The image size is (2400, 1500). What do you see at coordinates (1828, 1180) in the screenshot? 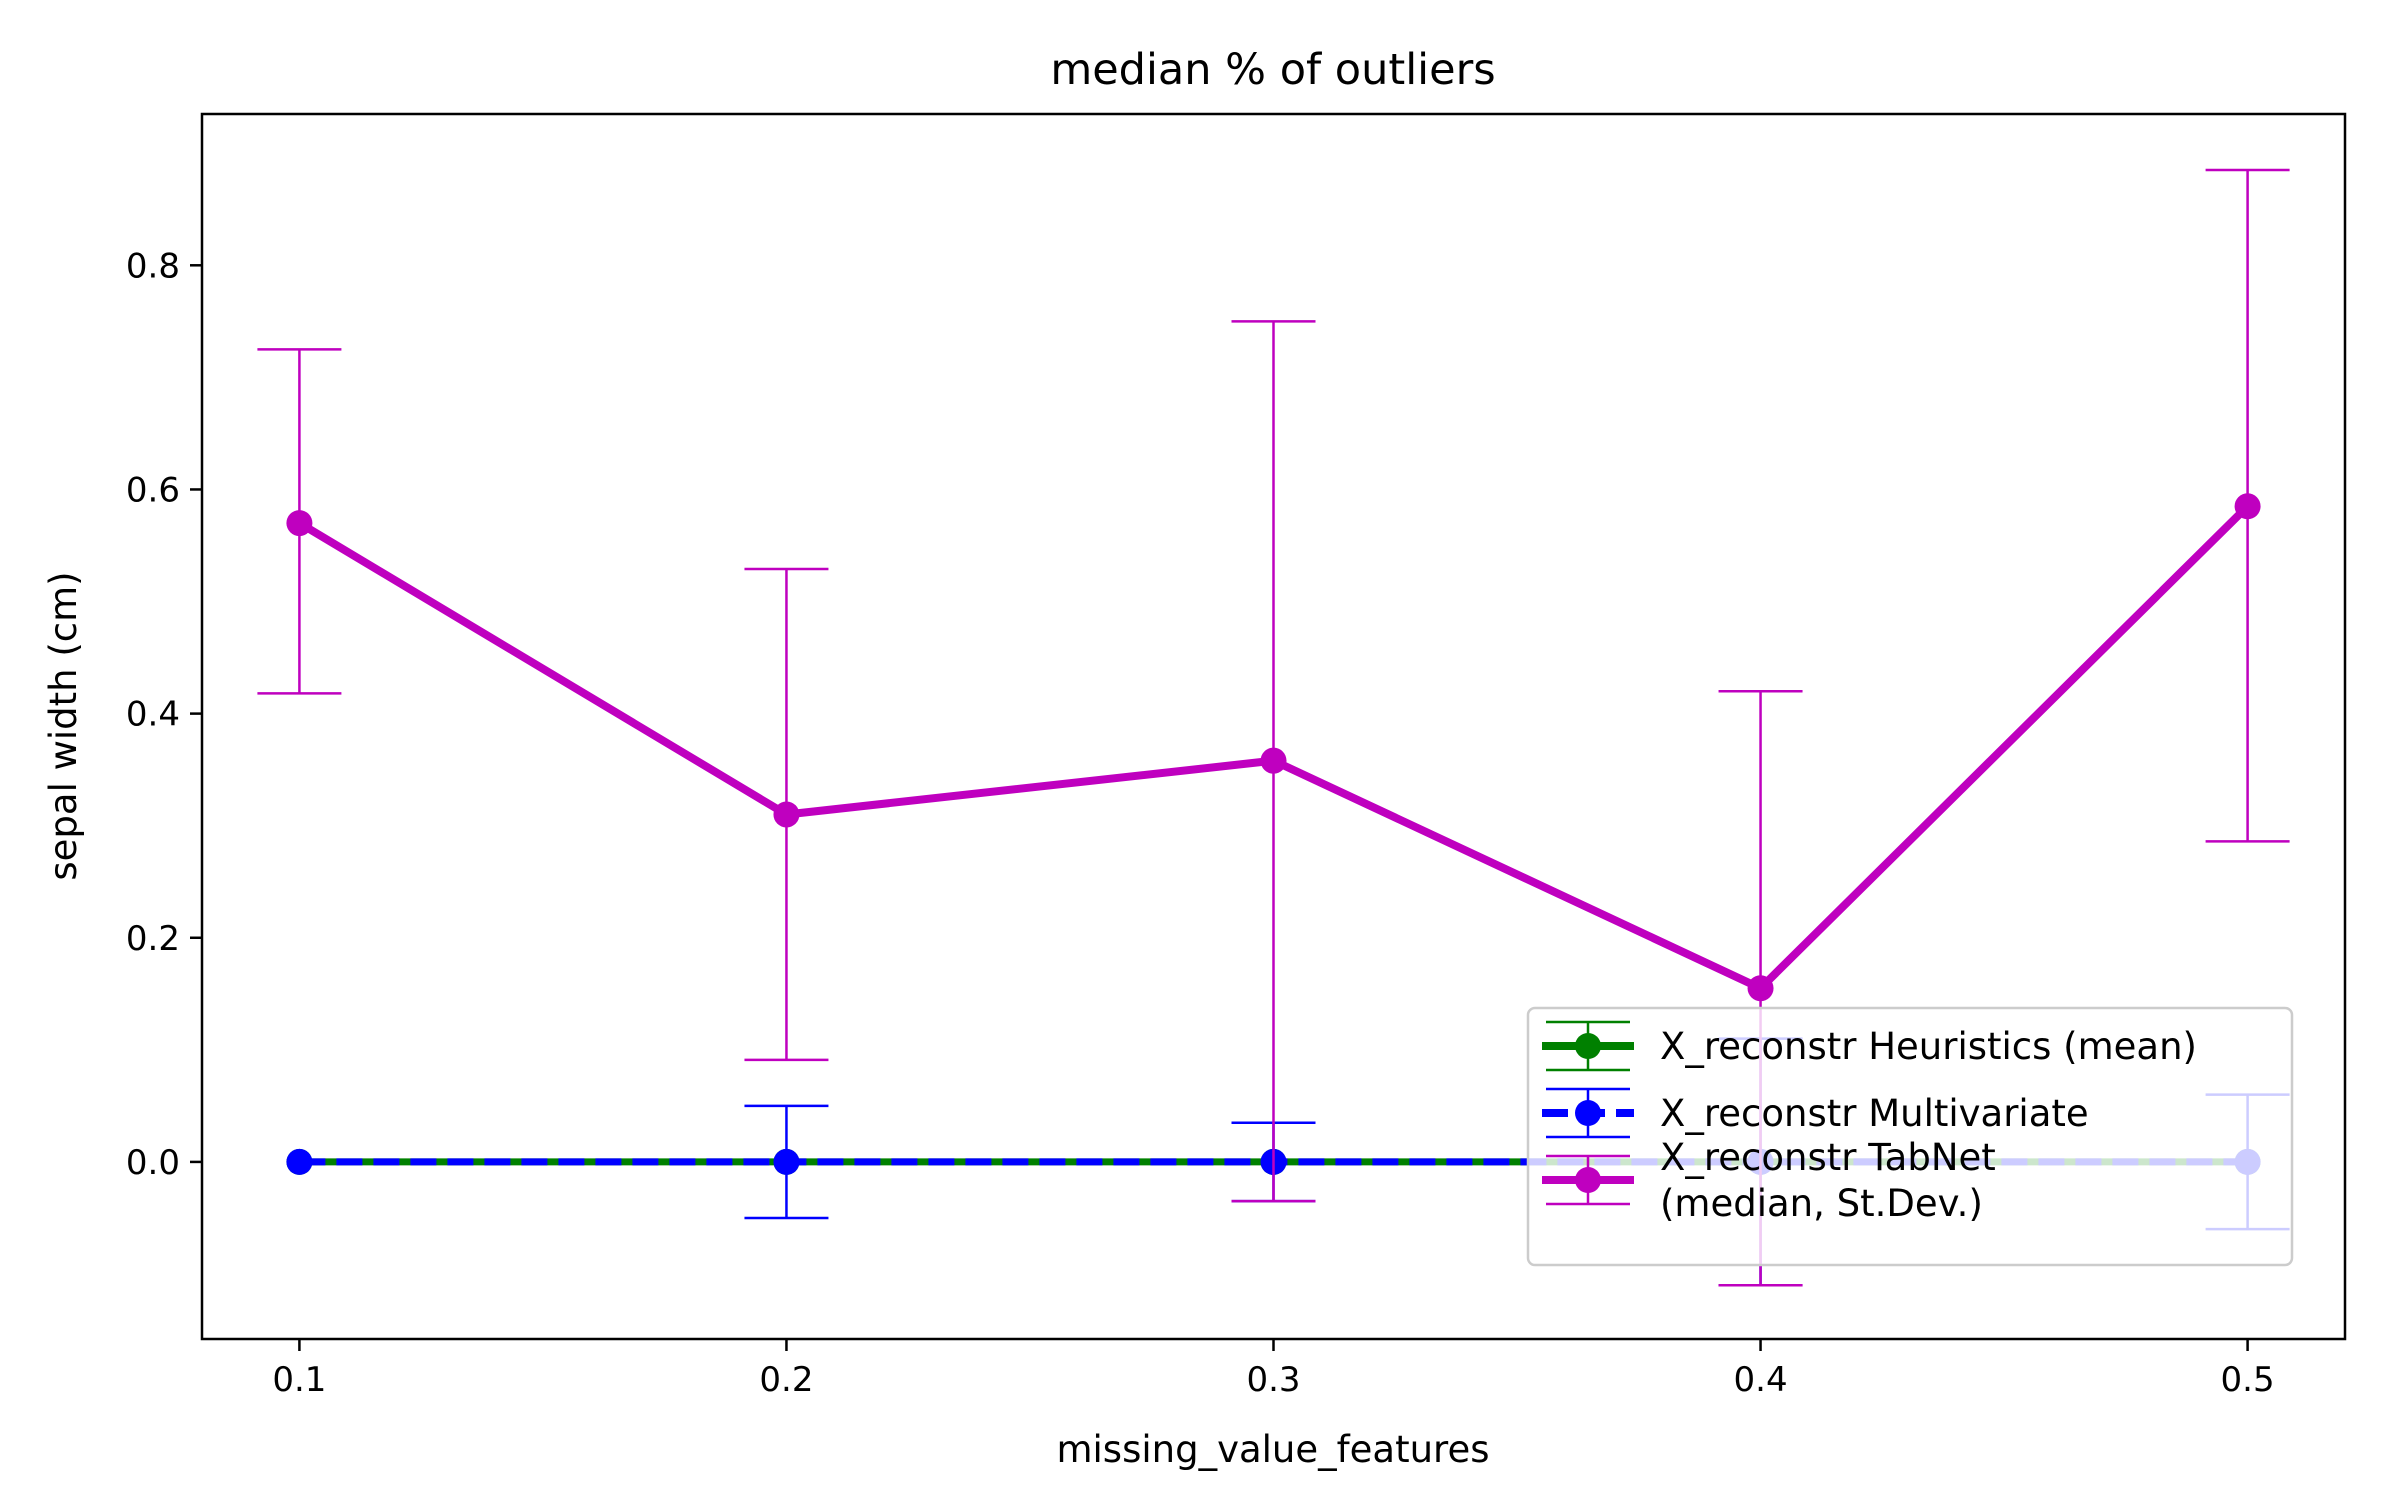
I see `legend-label: X_reconstr TabNet (median, St.Dev.)` at bounding box center [1828, 1180].